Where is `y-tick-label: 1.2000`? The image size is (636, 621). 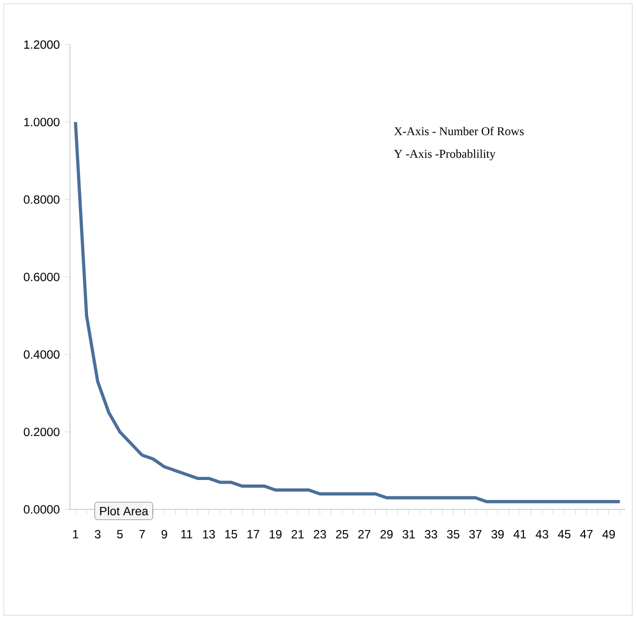 y-tick-label: 1.2000 is located at coordinates (42, 44).